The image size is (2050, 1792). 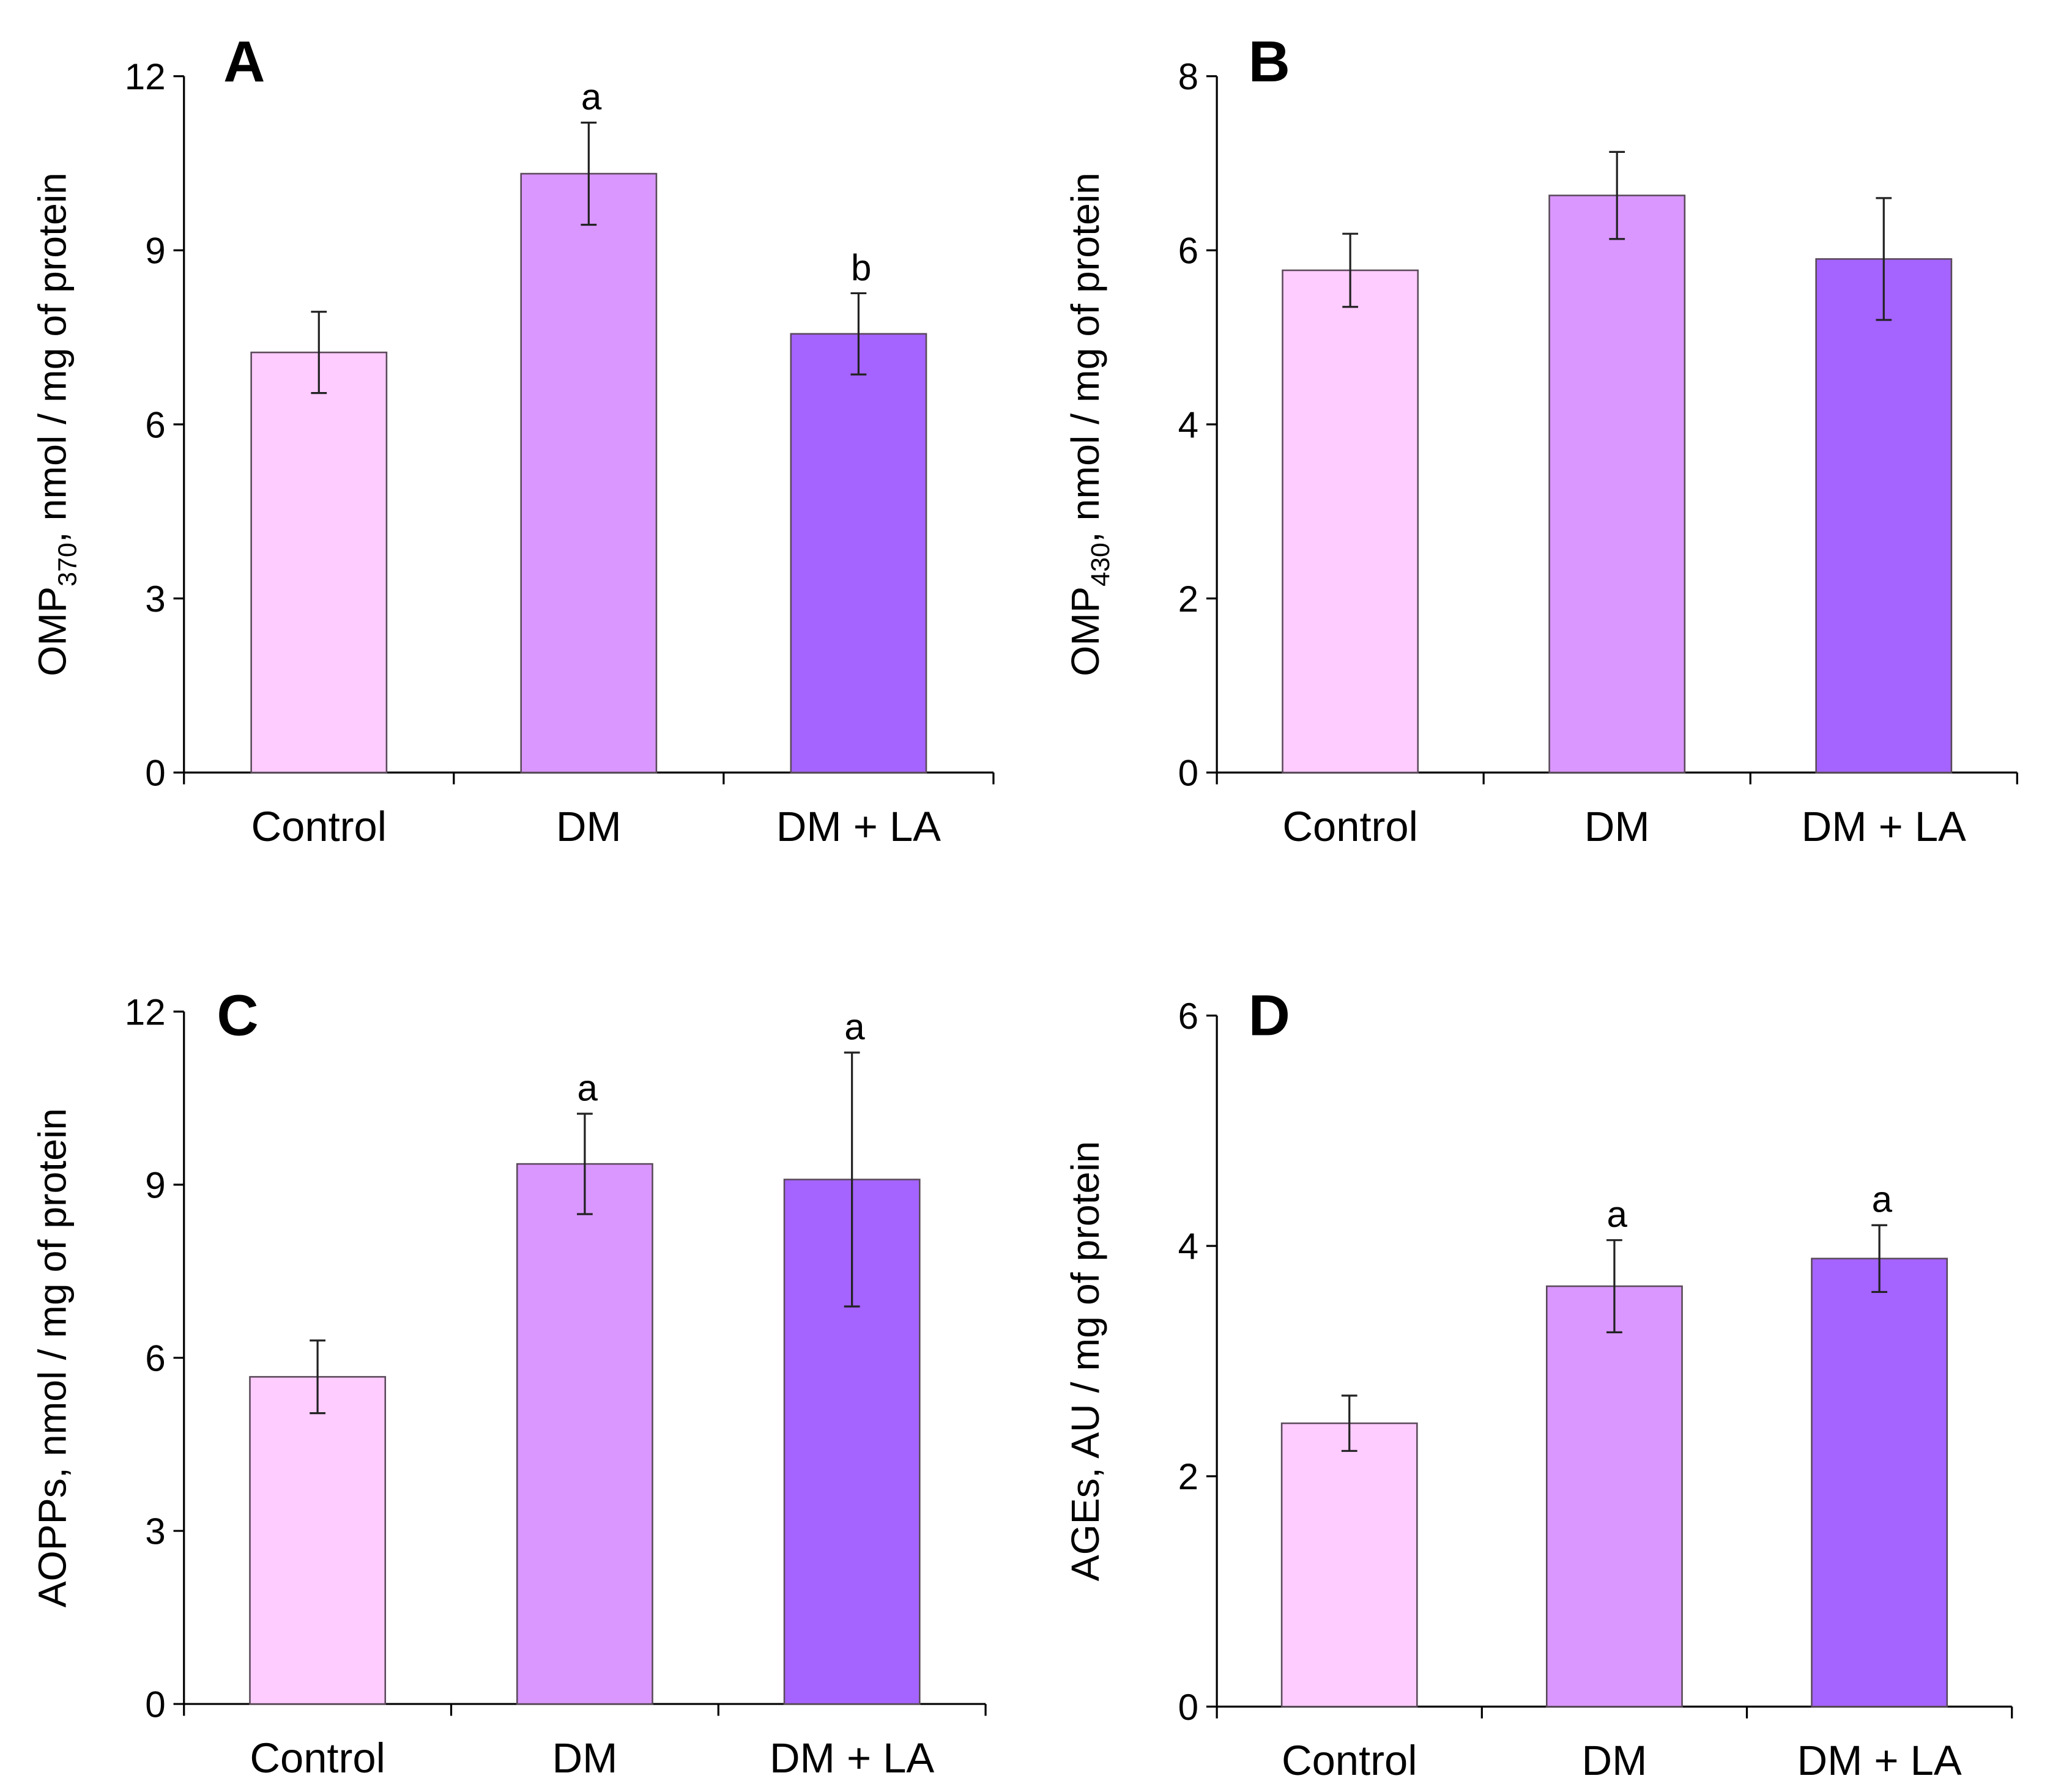 I want to click on y-axis-label: AGEs, AU / mg of protein, so click(x=1085, y=1361).